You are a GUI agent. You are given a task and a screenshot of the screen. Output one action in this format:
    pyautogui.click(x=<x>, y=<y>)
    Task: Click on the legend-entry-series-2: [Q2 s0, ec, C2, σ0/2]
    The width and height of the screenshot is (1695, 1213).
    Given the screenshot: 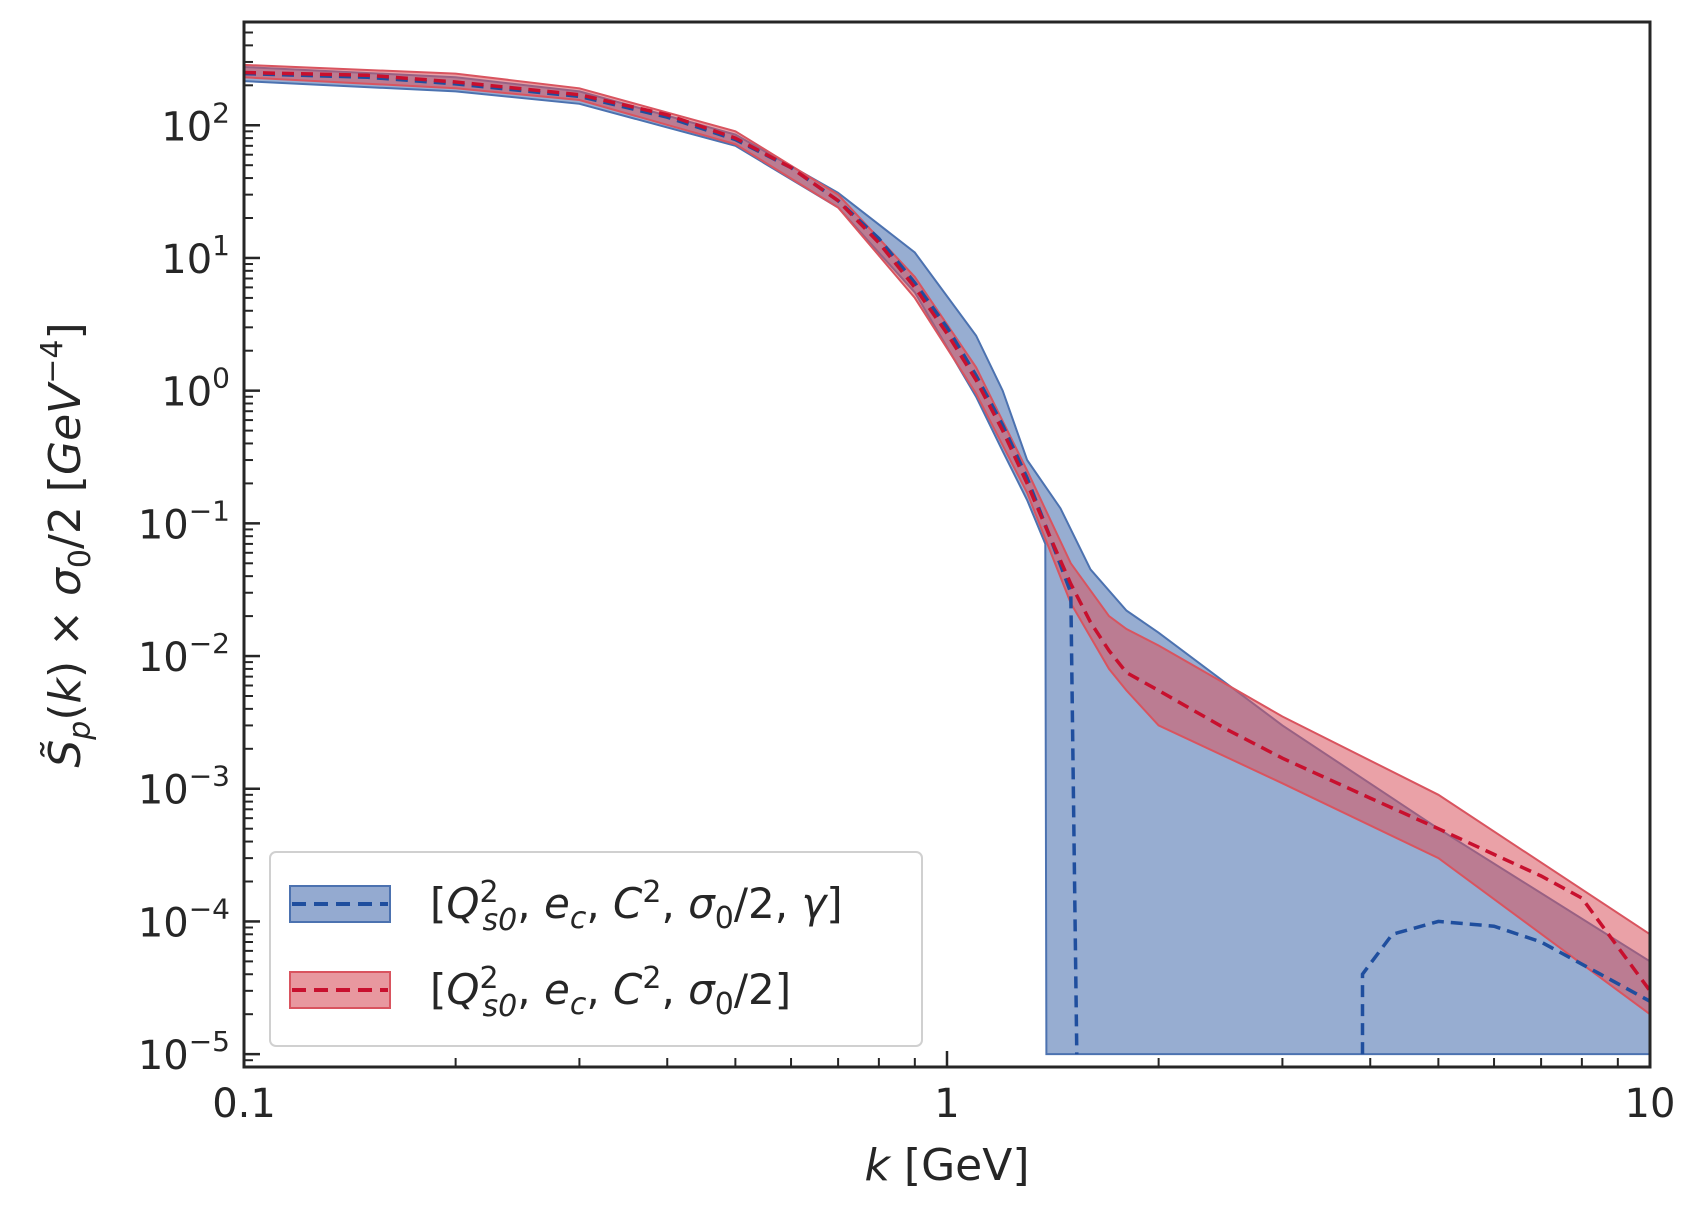 What is the action you would take?
    pyautogui.click(x=540, y=992)
    